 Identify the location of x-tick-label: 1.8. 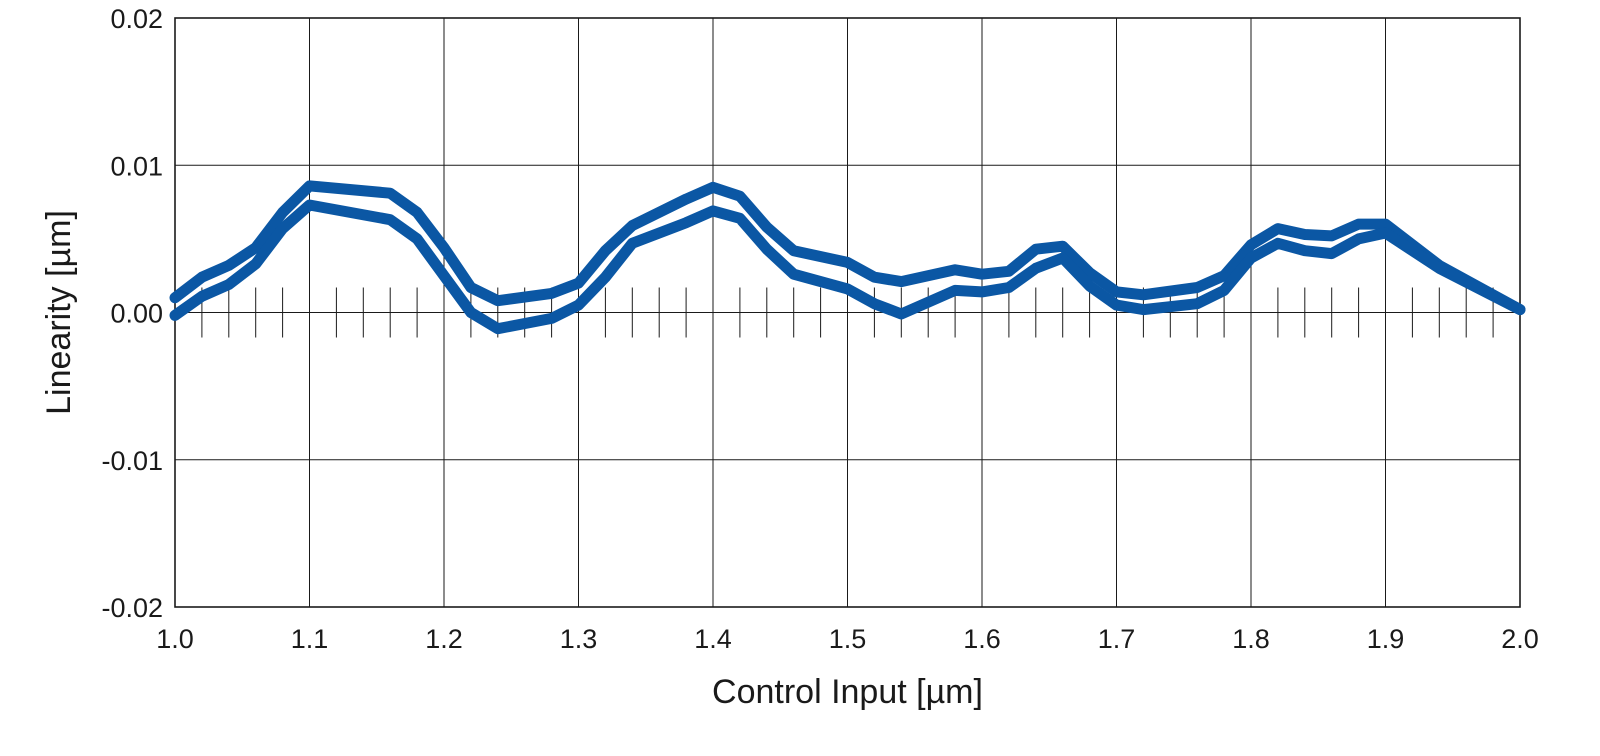
(1251, 639).